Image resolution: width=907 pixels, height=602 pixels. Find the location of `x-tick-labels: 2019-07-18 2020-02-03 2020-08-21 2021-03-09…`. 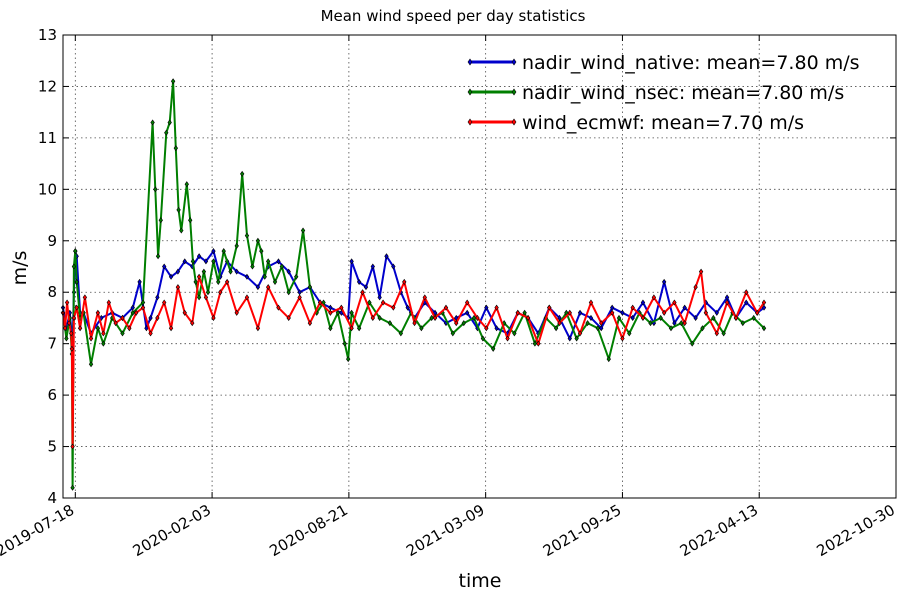

x-tick-labels: 2019-07-18 2020-02-03 2020-08-21 2021-03-09… is located at coordinates (449, 530).